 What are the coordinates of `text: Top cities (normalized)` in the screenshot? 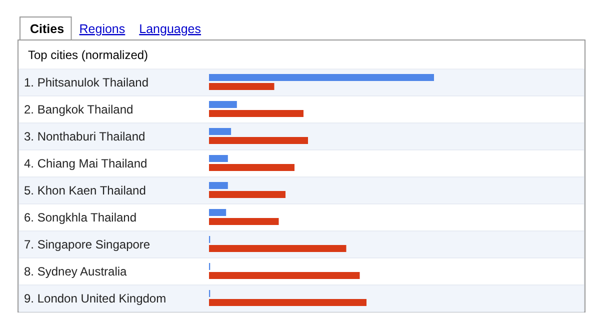 It's located at (88, 55).